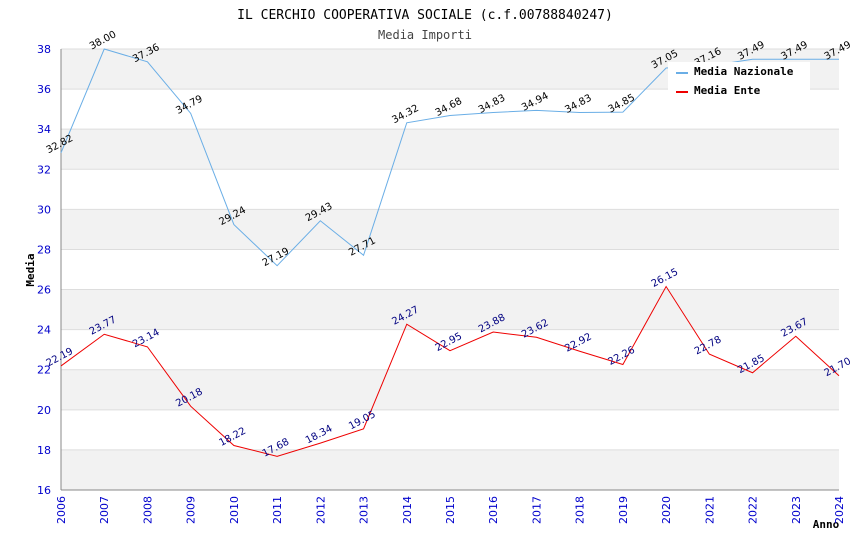  What do you see at coordinates (44, 249) in the screenshot?
I see `y-tick-label: 28` at bounding box center [44, 249].